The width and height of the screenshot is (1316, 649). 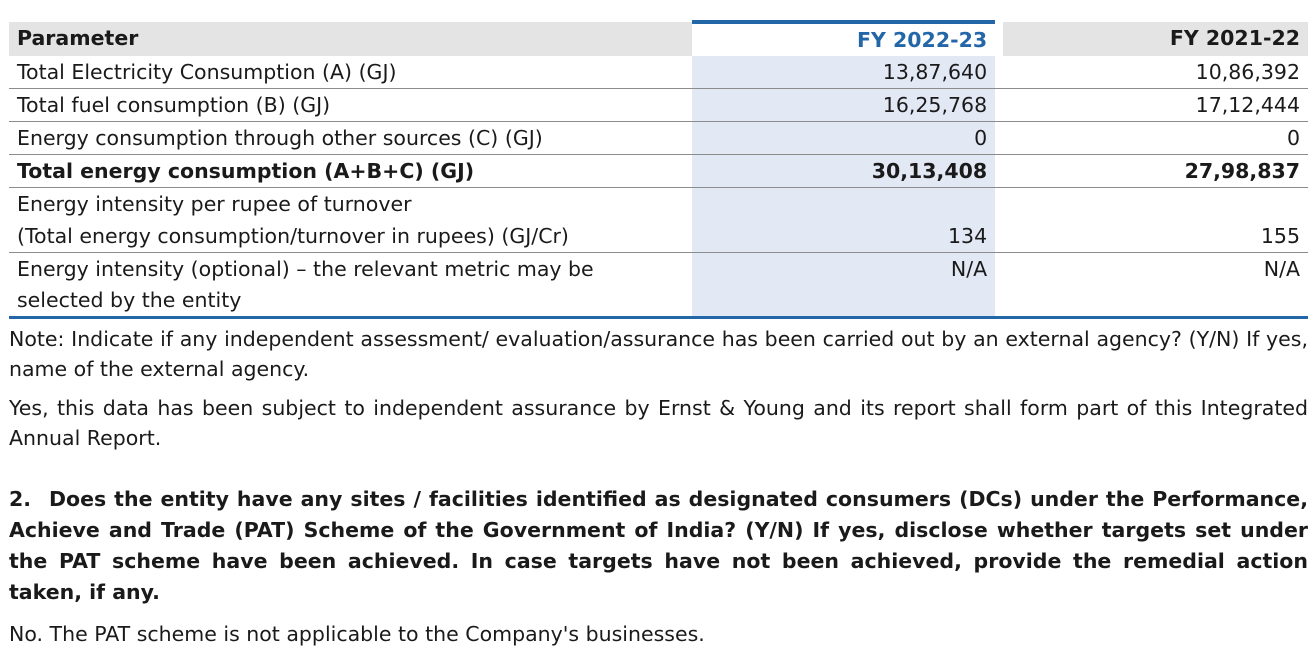 I want to click on row-value-fy-2022-23: N/A, so click(x=844, y=285).